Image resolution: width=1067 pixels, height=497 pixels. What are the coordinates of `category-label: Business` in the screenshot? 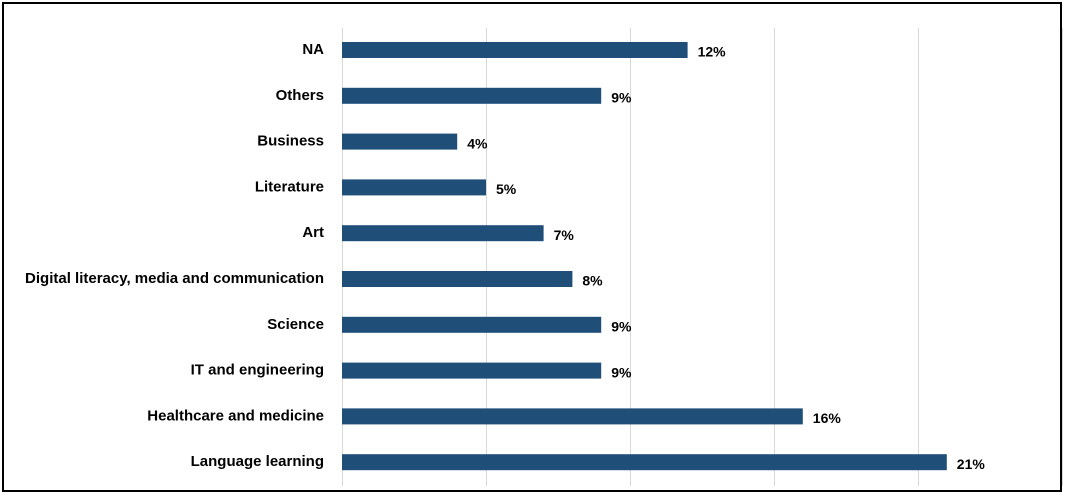 It's located at (290, 141).